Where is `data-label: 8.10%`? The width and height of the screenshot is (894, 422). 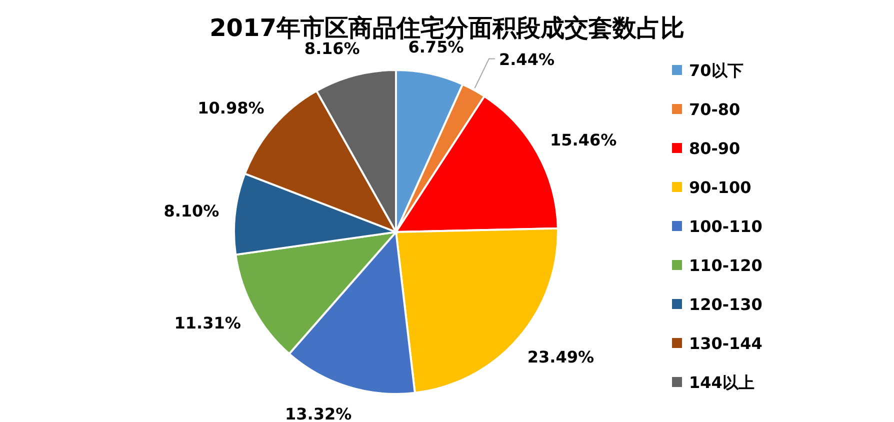 data-label: 8.10% is located at coordinates (192, 210).